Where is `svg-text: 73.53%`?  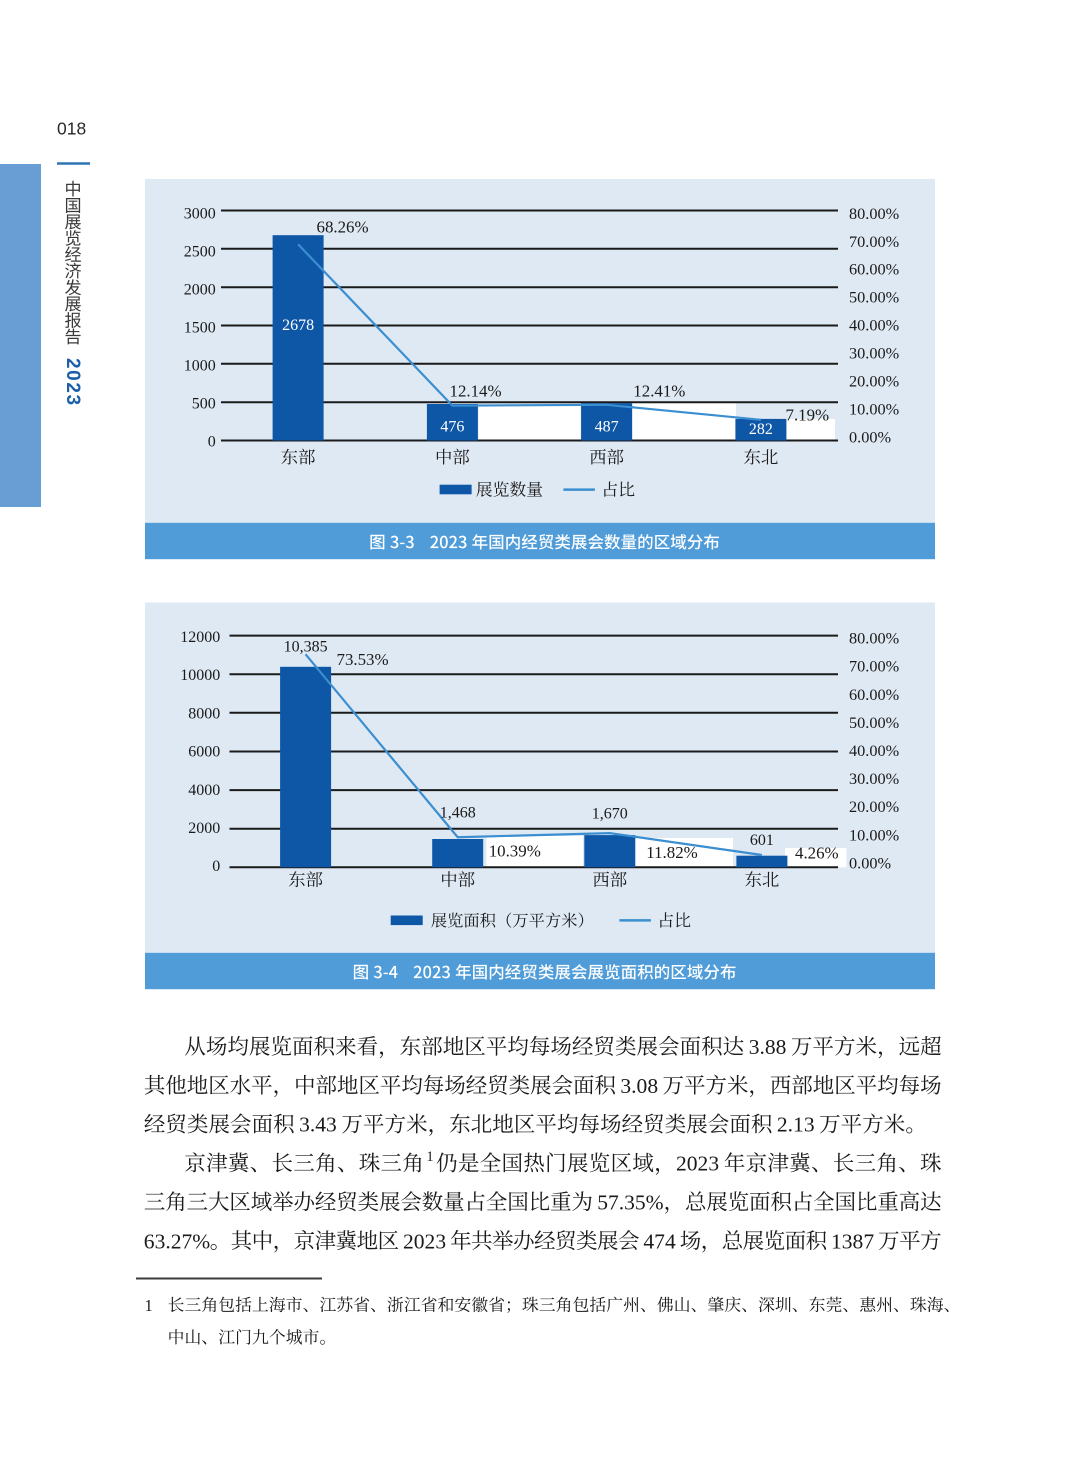 svg-text: 73.53% is located at coordinates (363, 659).